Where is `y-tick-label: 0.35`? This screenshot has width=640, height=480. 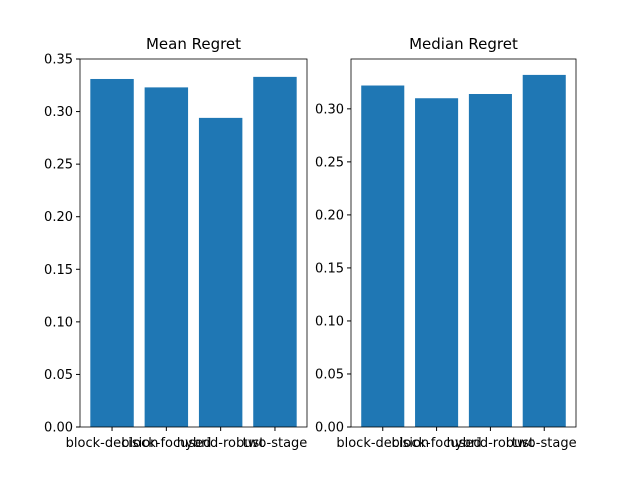
y-tick-label: 0.35 is located at coordinates (58, 60).